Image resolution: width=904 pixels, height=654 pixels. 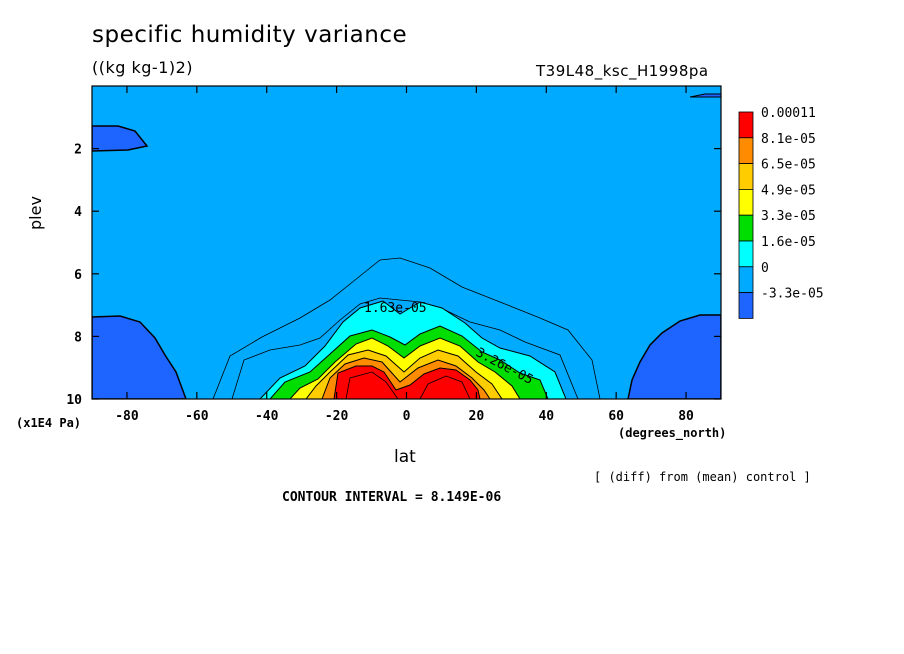 What do you see at coordinates (765, 268) in the screenshot?
I see `legend-label: 0` at bounding box center [765, 268].